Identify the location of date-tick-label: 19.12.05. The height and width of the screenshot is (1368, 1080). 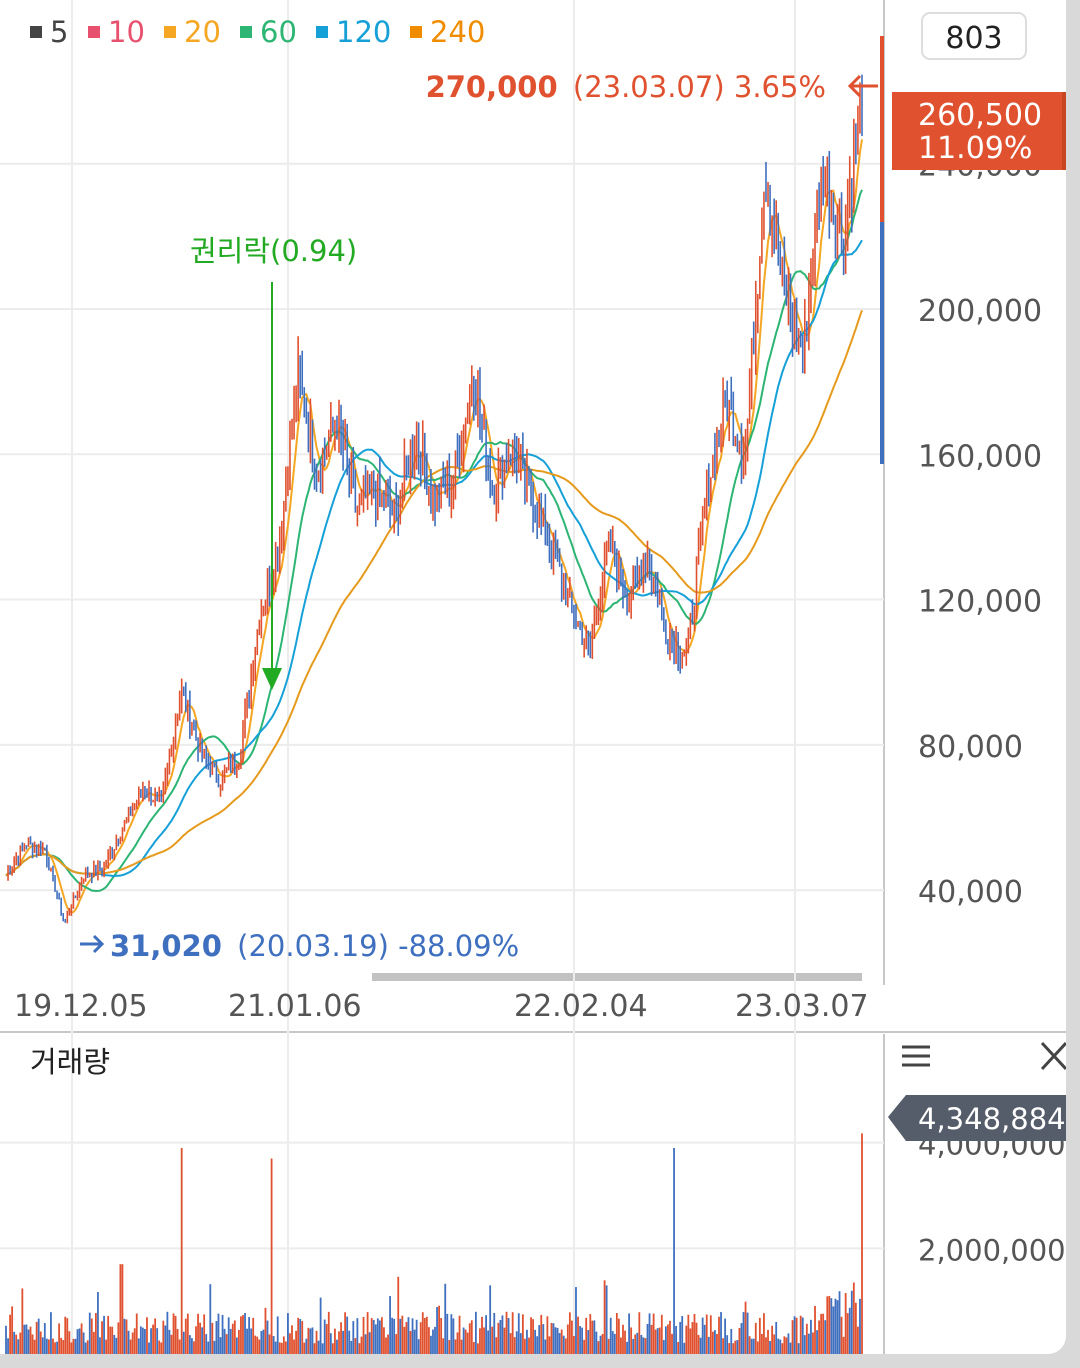
(81, 1006).